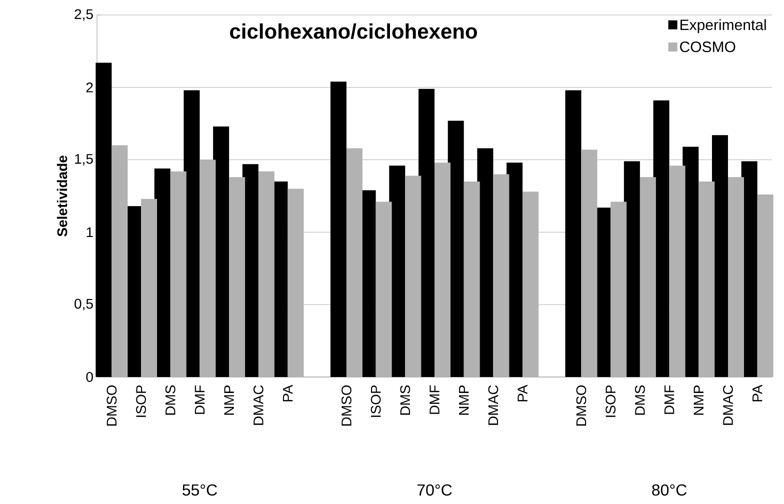  Describe the element at coordinates (89, 377) in the screenshot. I see `y-tick-label: 0` at that location.